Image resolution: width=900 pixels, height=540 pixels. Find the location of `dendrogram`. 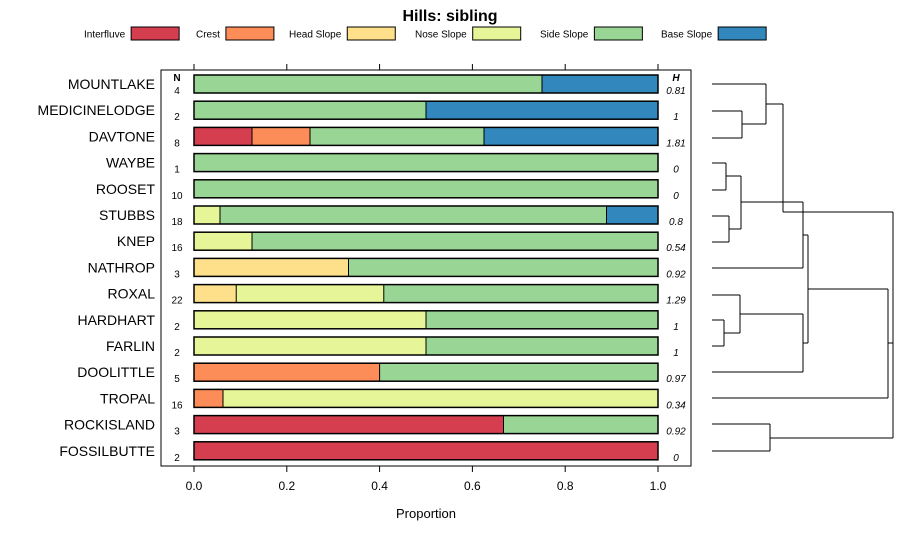

dendrogram is located at coordinates (803, 267).